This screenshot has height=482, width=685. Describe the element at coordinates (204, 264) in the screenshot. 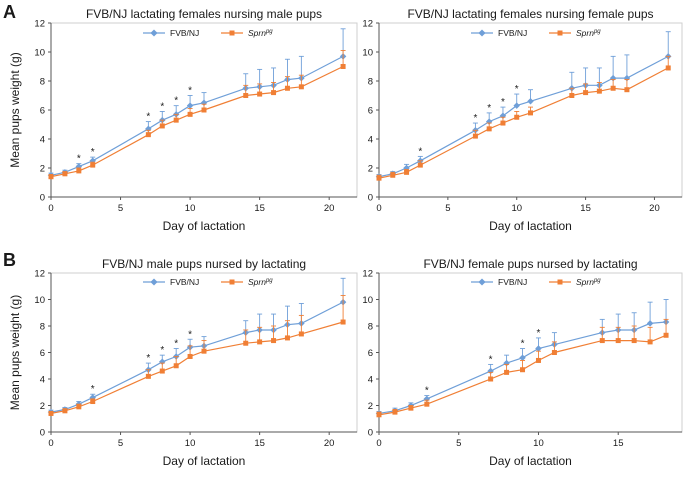

I see `chart-title: FVB/NJ male pups nursed by lactating` at that location.